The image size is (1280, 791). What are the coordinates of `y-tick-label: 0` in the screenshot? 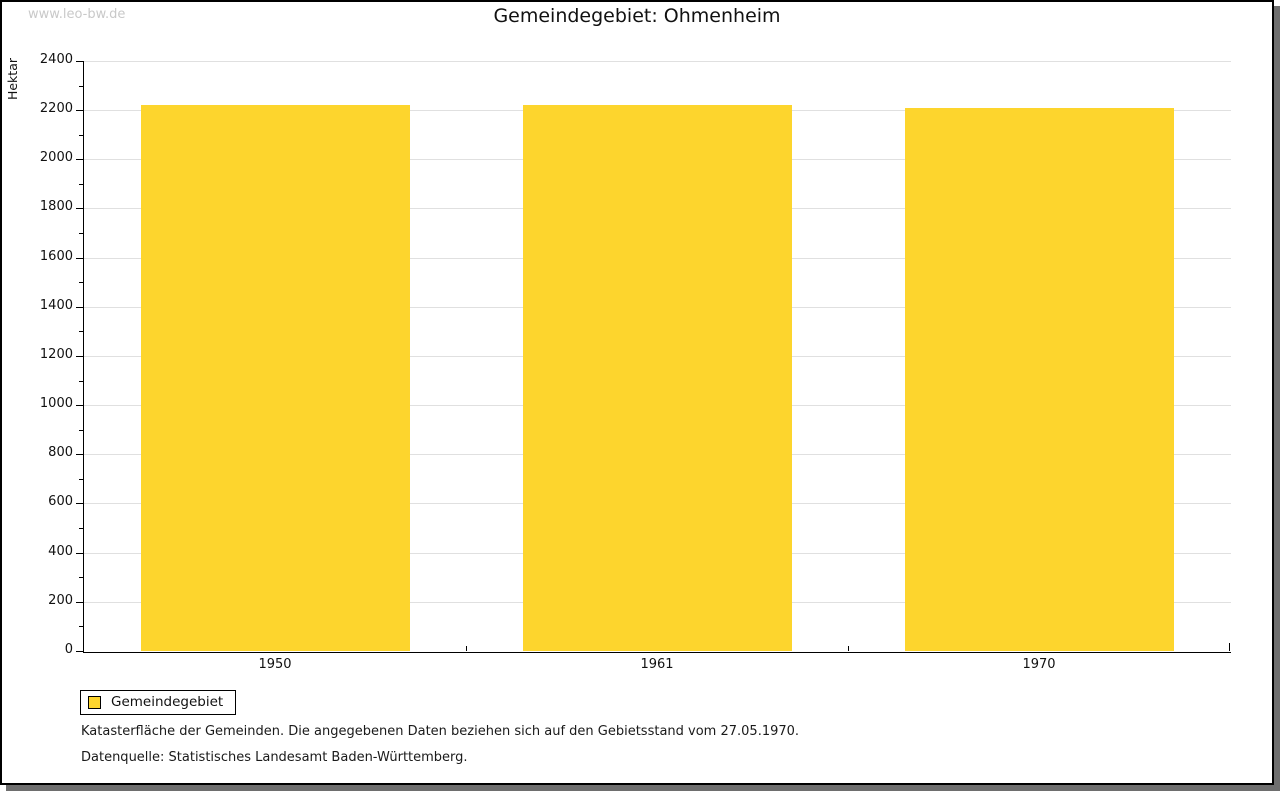 It's located at (68, 649).